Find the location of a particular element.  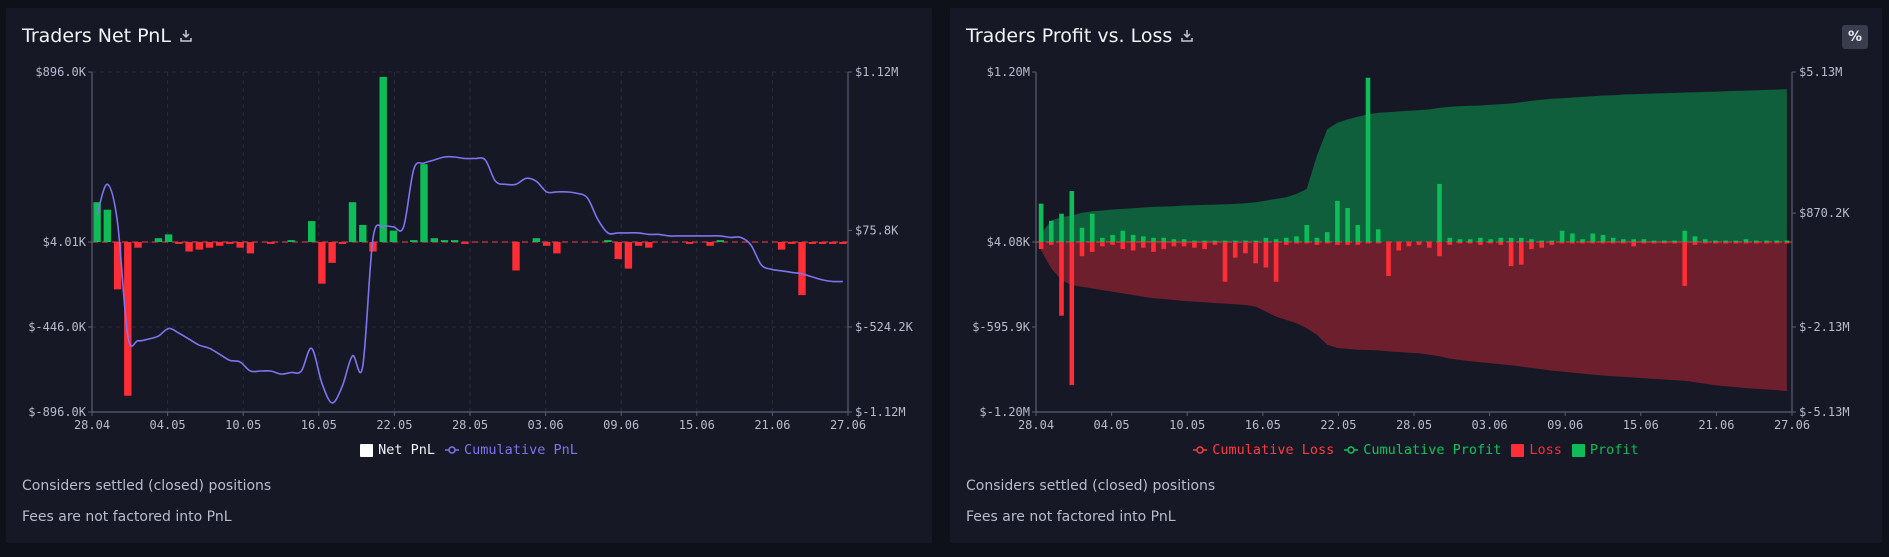

note-fees: Fees are not factored into PnL is located at coordinates (1071, 517).